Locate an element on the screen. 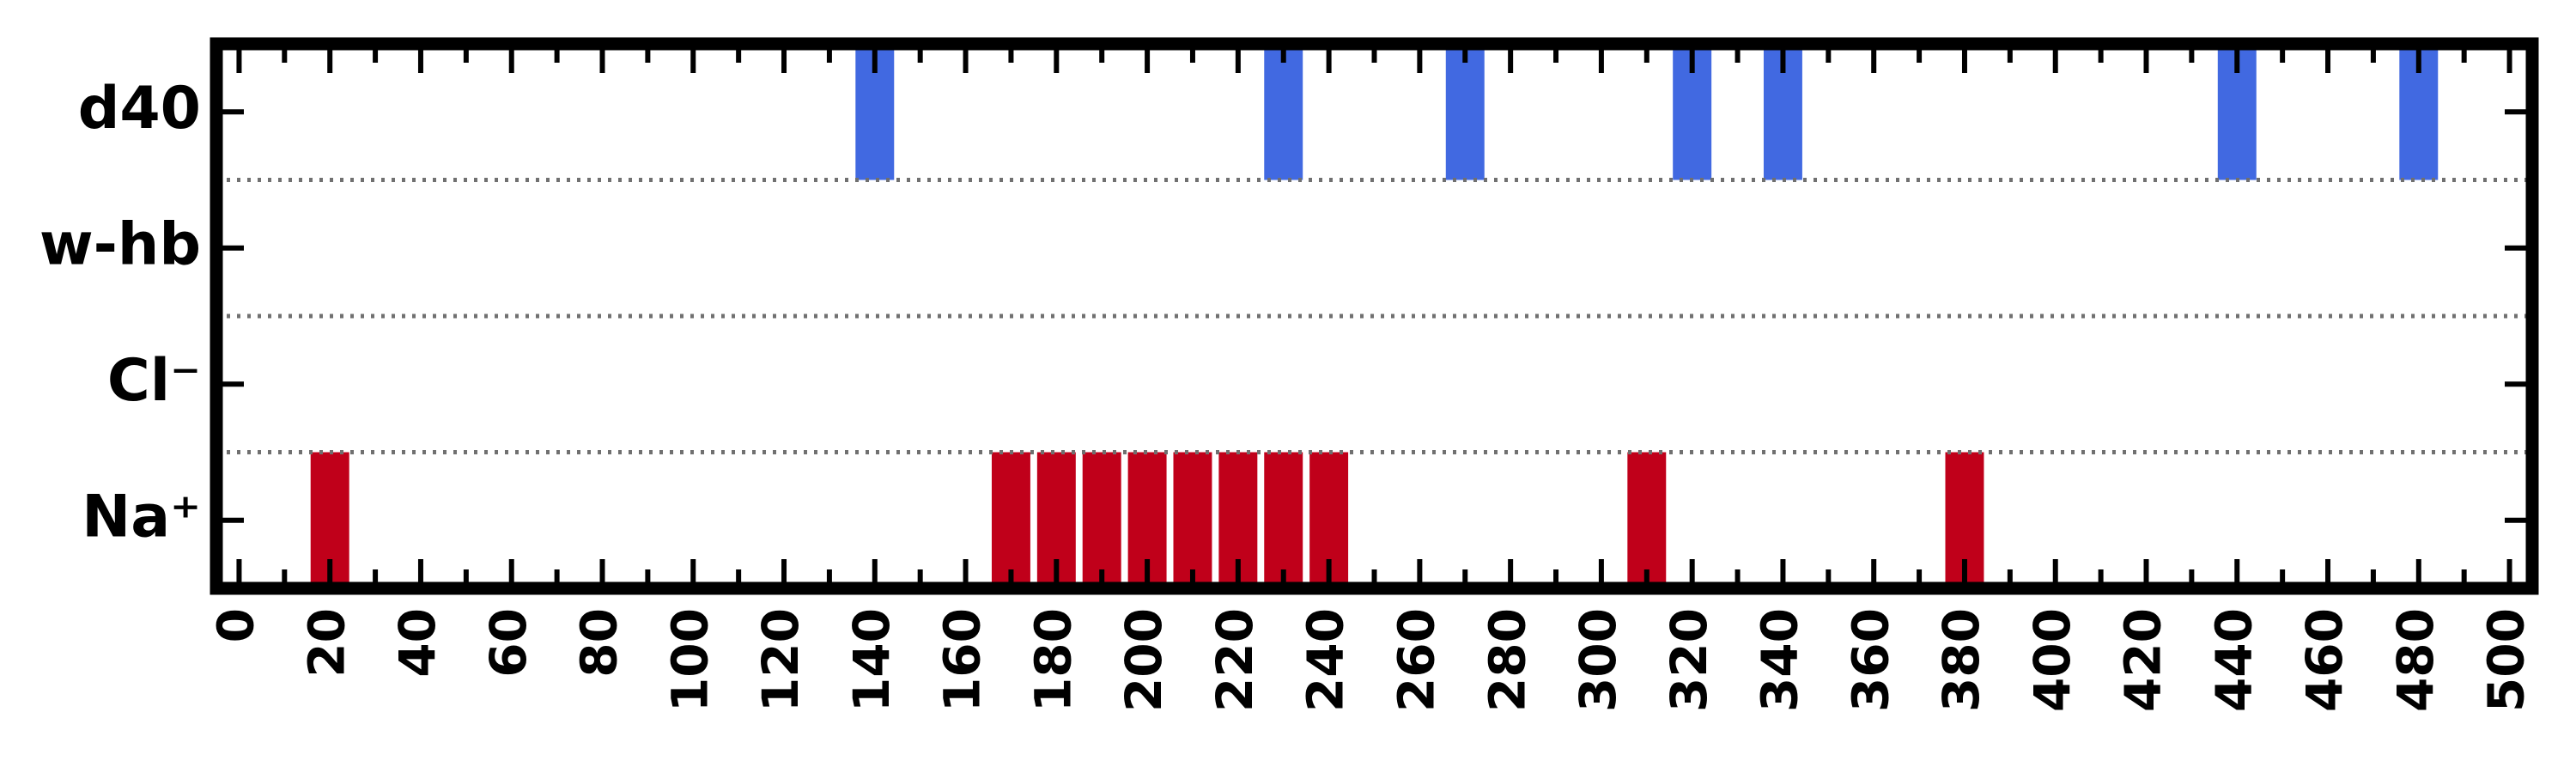 The width and height of the screenshot is (2576, 773). x-tick-label-80: 80 is located at coordinates (599, 643).